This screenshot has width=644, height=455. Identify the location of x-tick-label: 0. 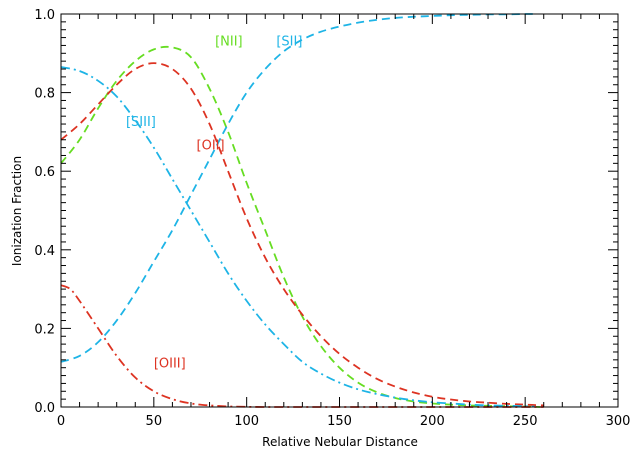
(61, 421).